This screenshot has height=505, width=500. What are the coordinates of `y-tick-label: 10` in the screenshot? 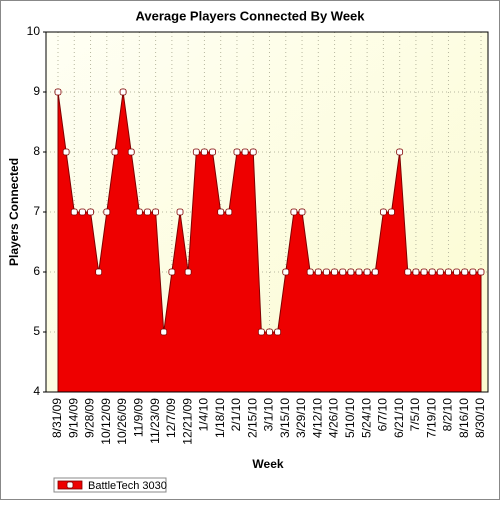 It's located at (34, 31).